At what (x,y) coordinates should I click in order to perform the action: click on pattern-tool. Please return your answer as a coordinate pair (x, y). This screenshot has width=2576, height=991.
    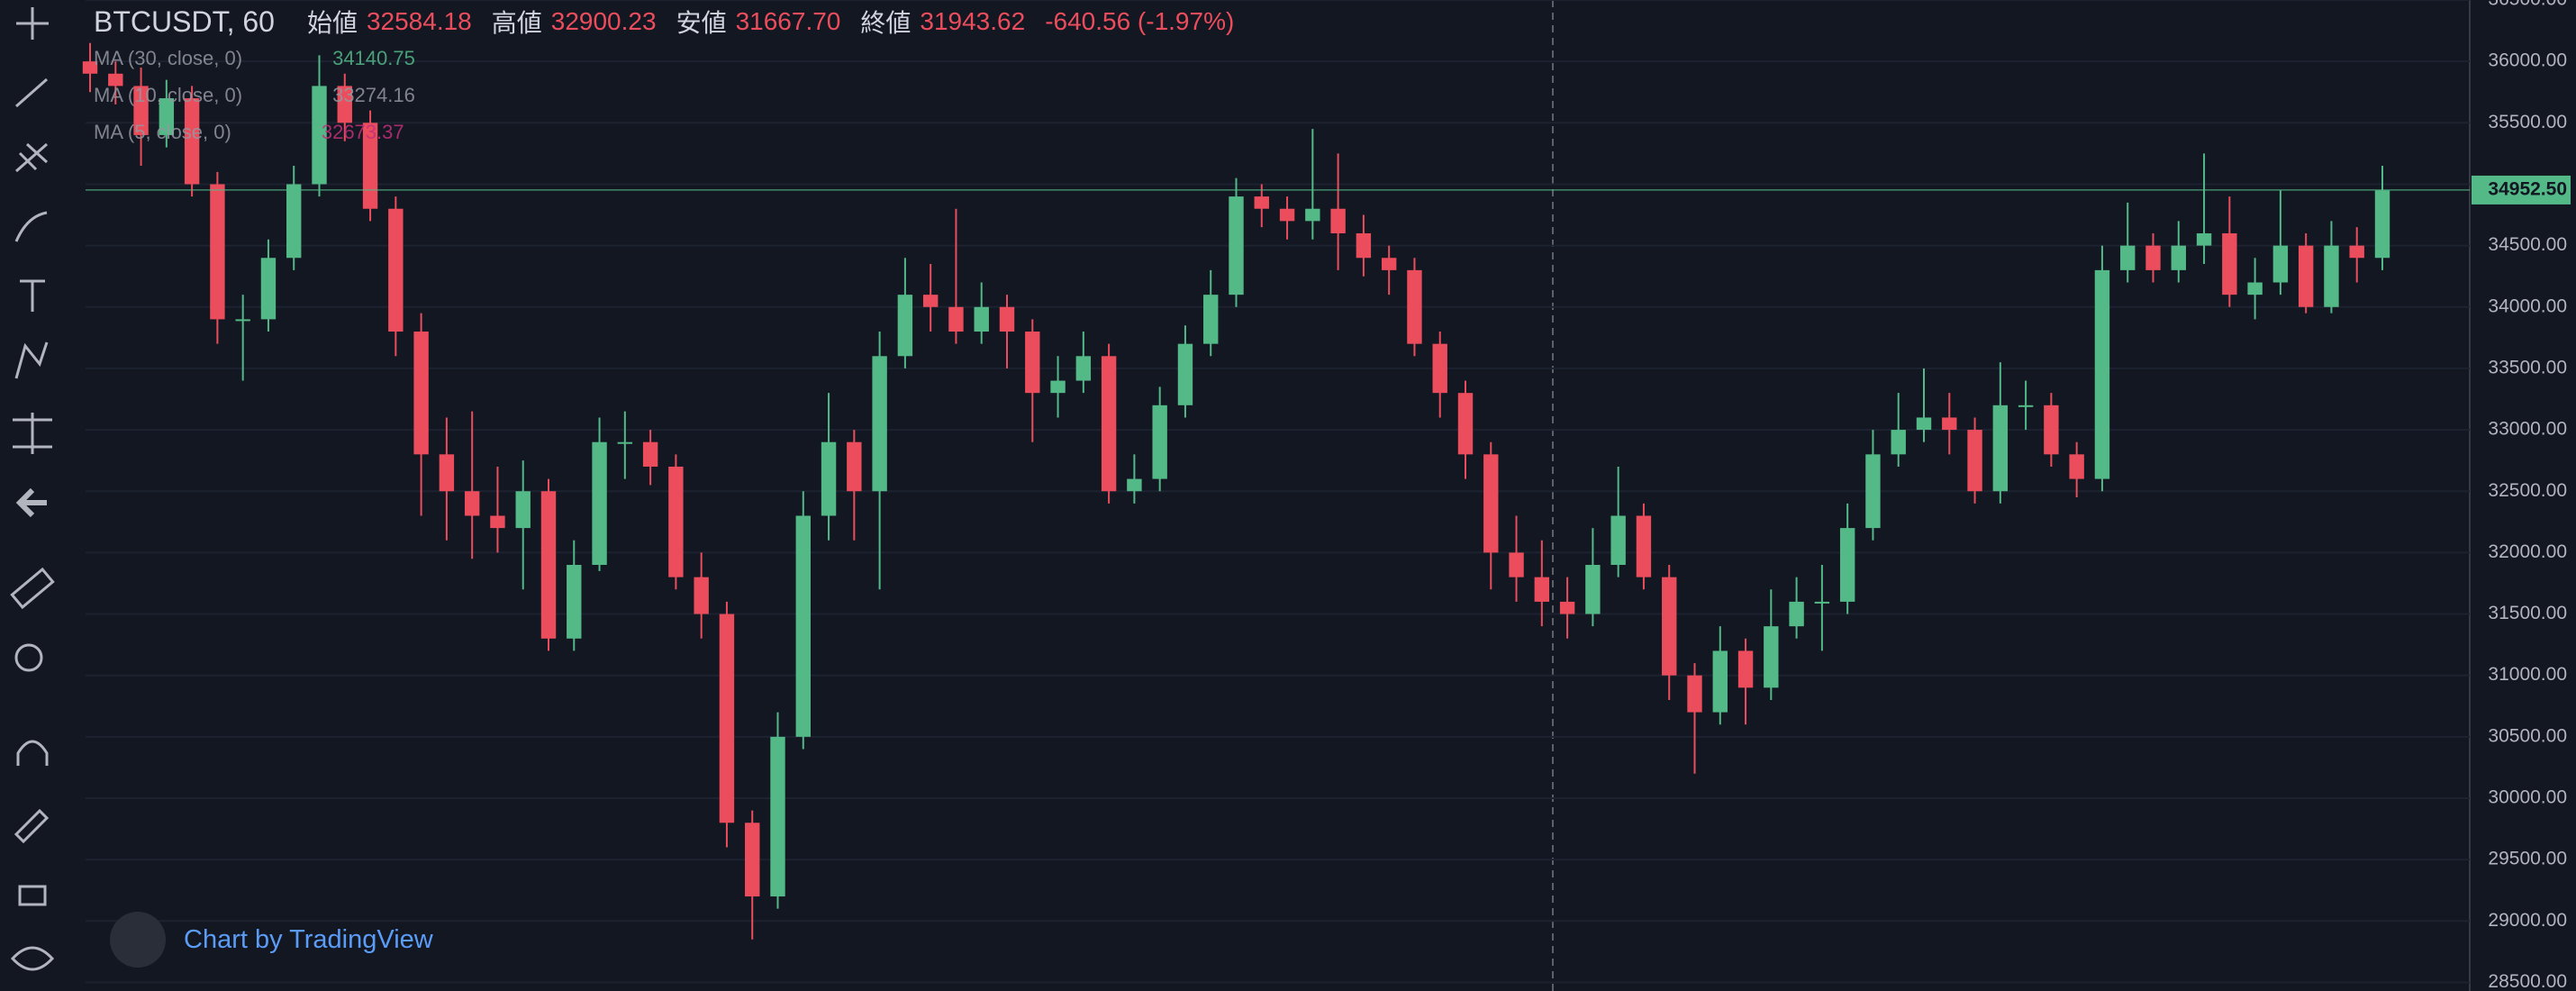
    Looking at the image, I should click on (31, 360).